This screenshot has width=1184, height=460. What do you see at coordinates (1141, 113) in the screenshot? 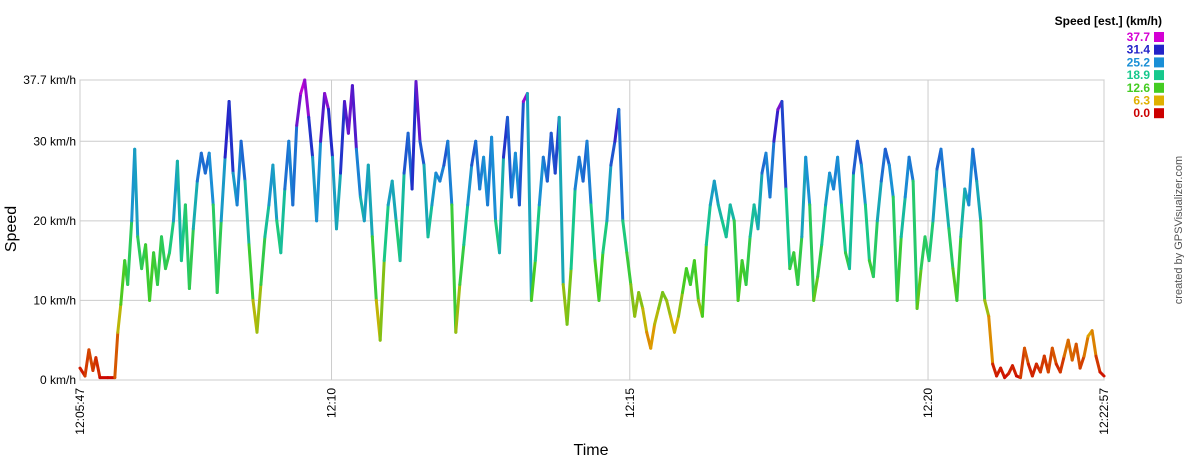
I see `legend-value: 0.0` at bounding box center [1141, 113].